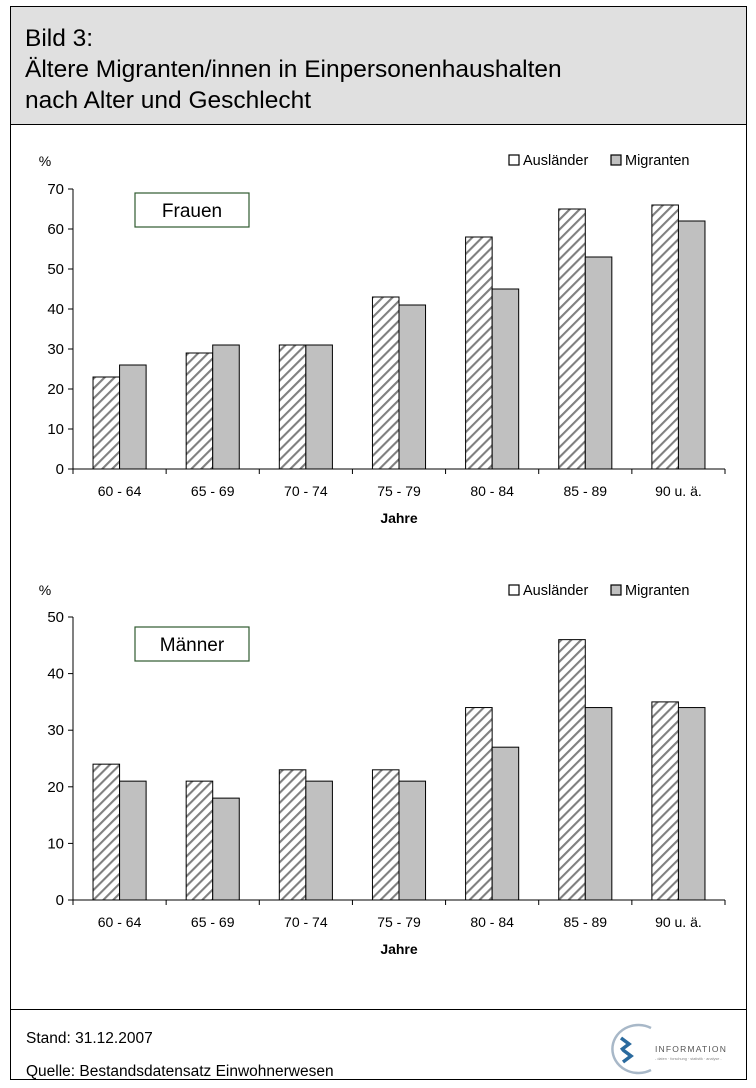 This screenshot has height=1088, width=756. I want to click on y-tick-label: 70, so click(55, 189).